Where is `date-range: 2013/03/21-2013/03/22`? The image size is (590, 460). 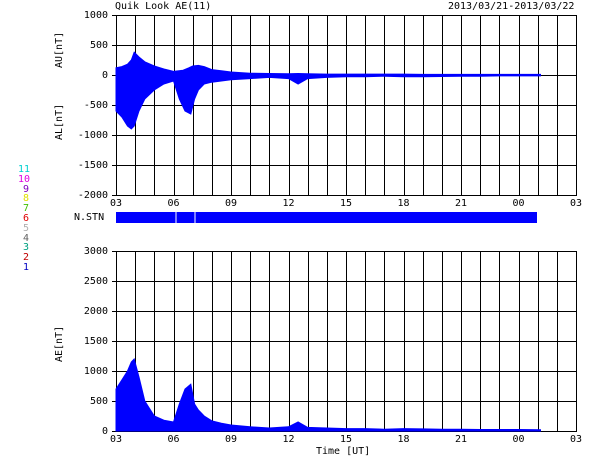 date-range: 2013/03/21-2013/03/22 is located at coordinates (511, 6).